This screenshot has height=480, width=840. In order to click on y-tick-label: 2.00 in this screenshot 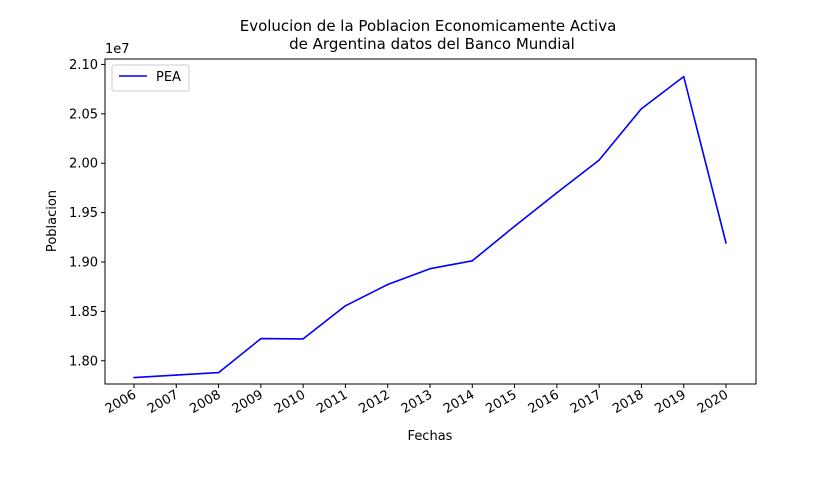, I will do `click(83, 164)`.